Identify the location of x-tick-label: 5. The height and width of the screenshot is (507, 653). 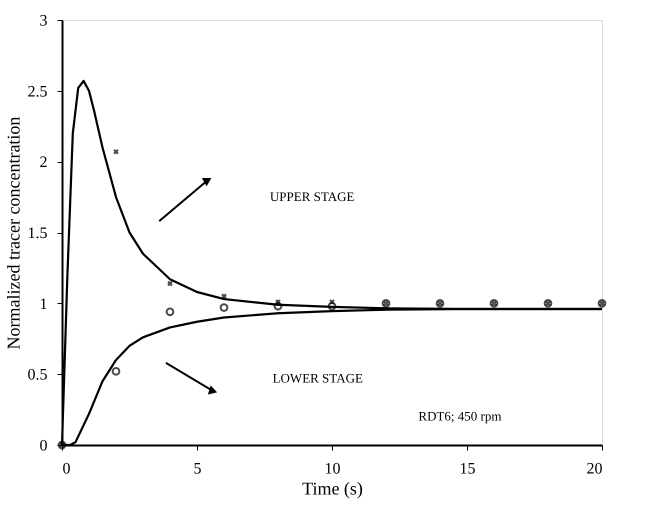
(198, 469).